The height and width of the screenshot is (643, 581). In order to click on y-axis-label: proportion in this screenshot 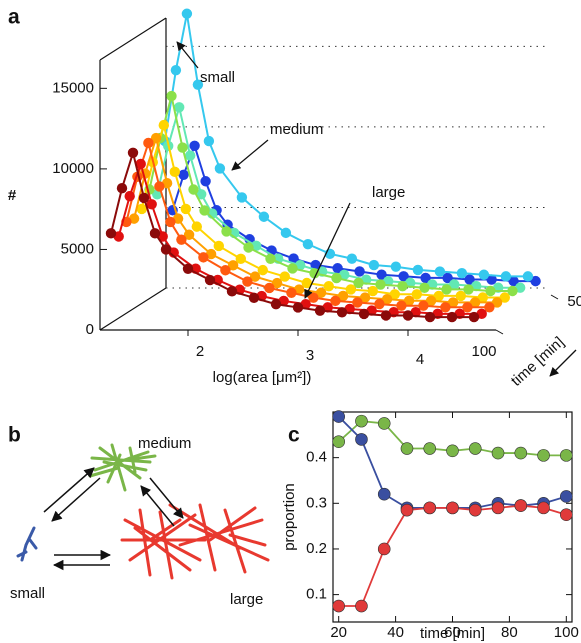, I will do `click(289, 517)`.